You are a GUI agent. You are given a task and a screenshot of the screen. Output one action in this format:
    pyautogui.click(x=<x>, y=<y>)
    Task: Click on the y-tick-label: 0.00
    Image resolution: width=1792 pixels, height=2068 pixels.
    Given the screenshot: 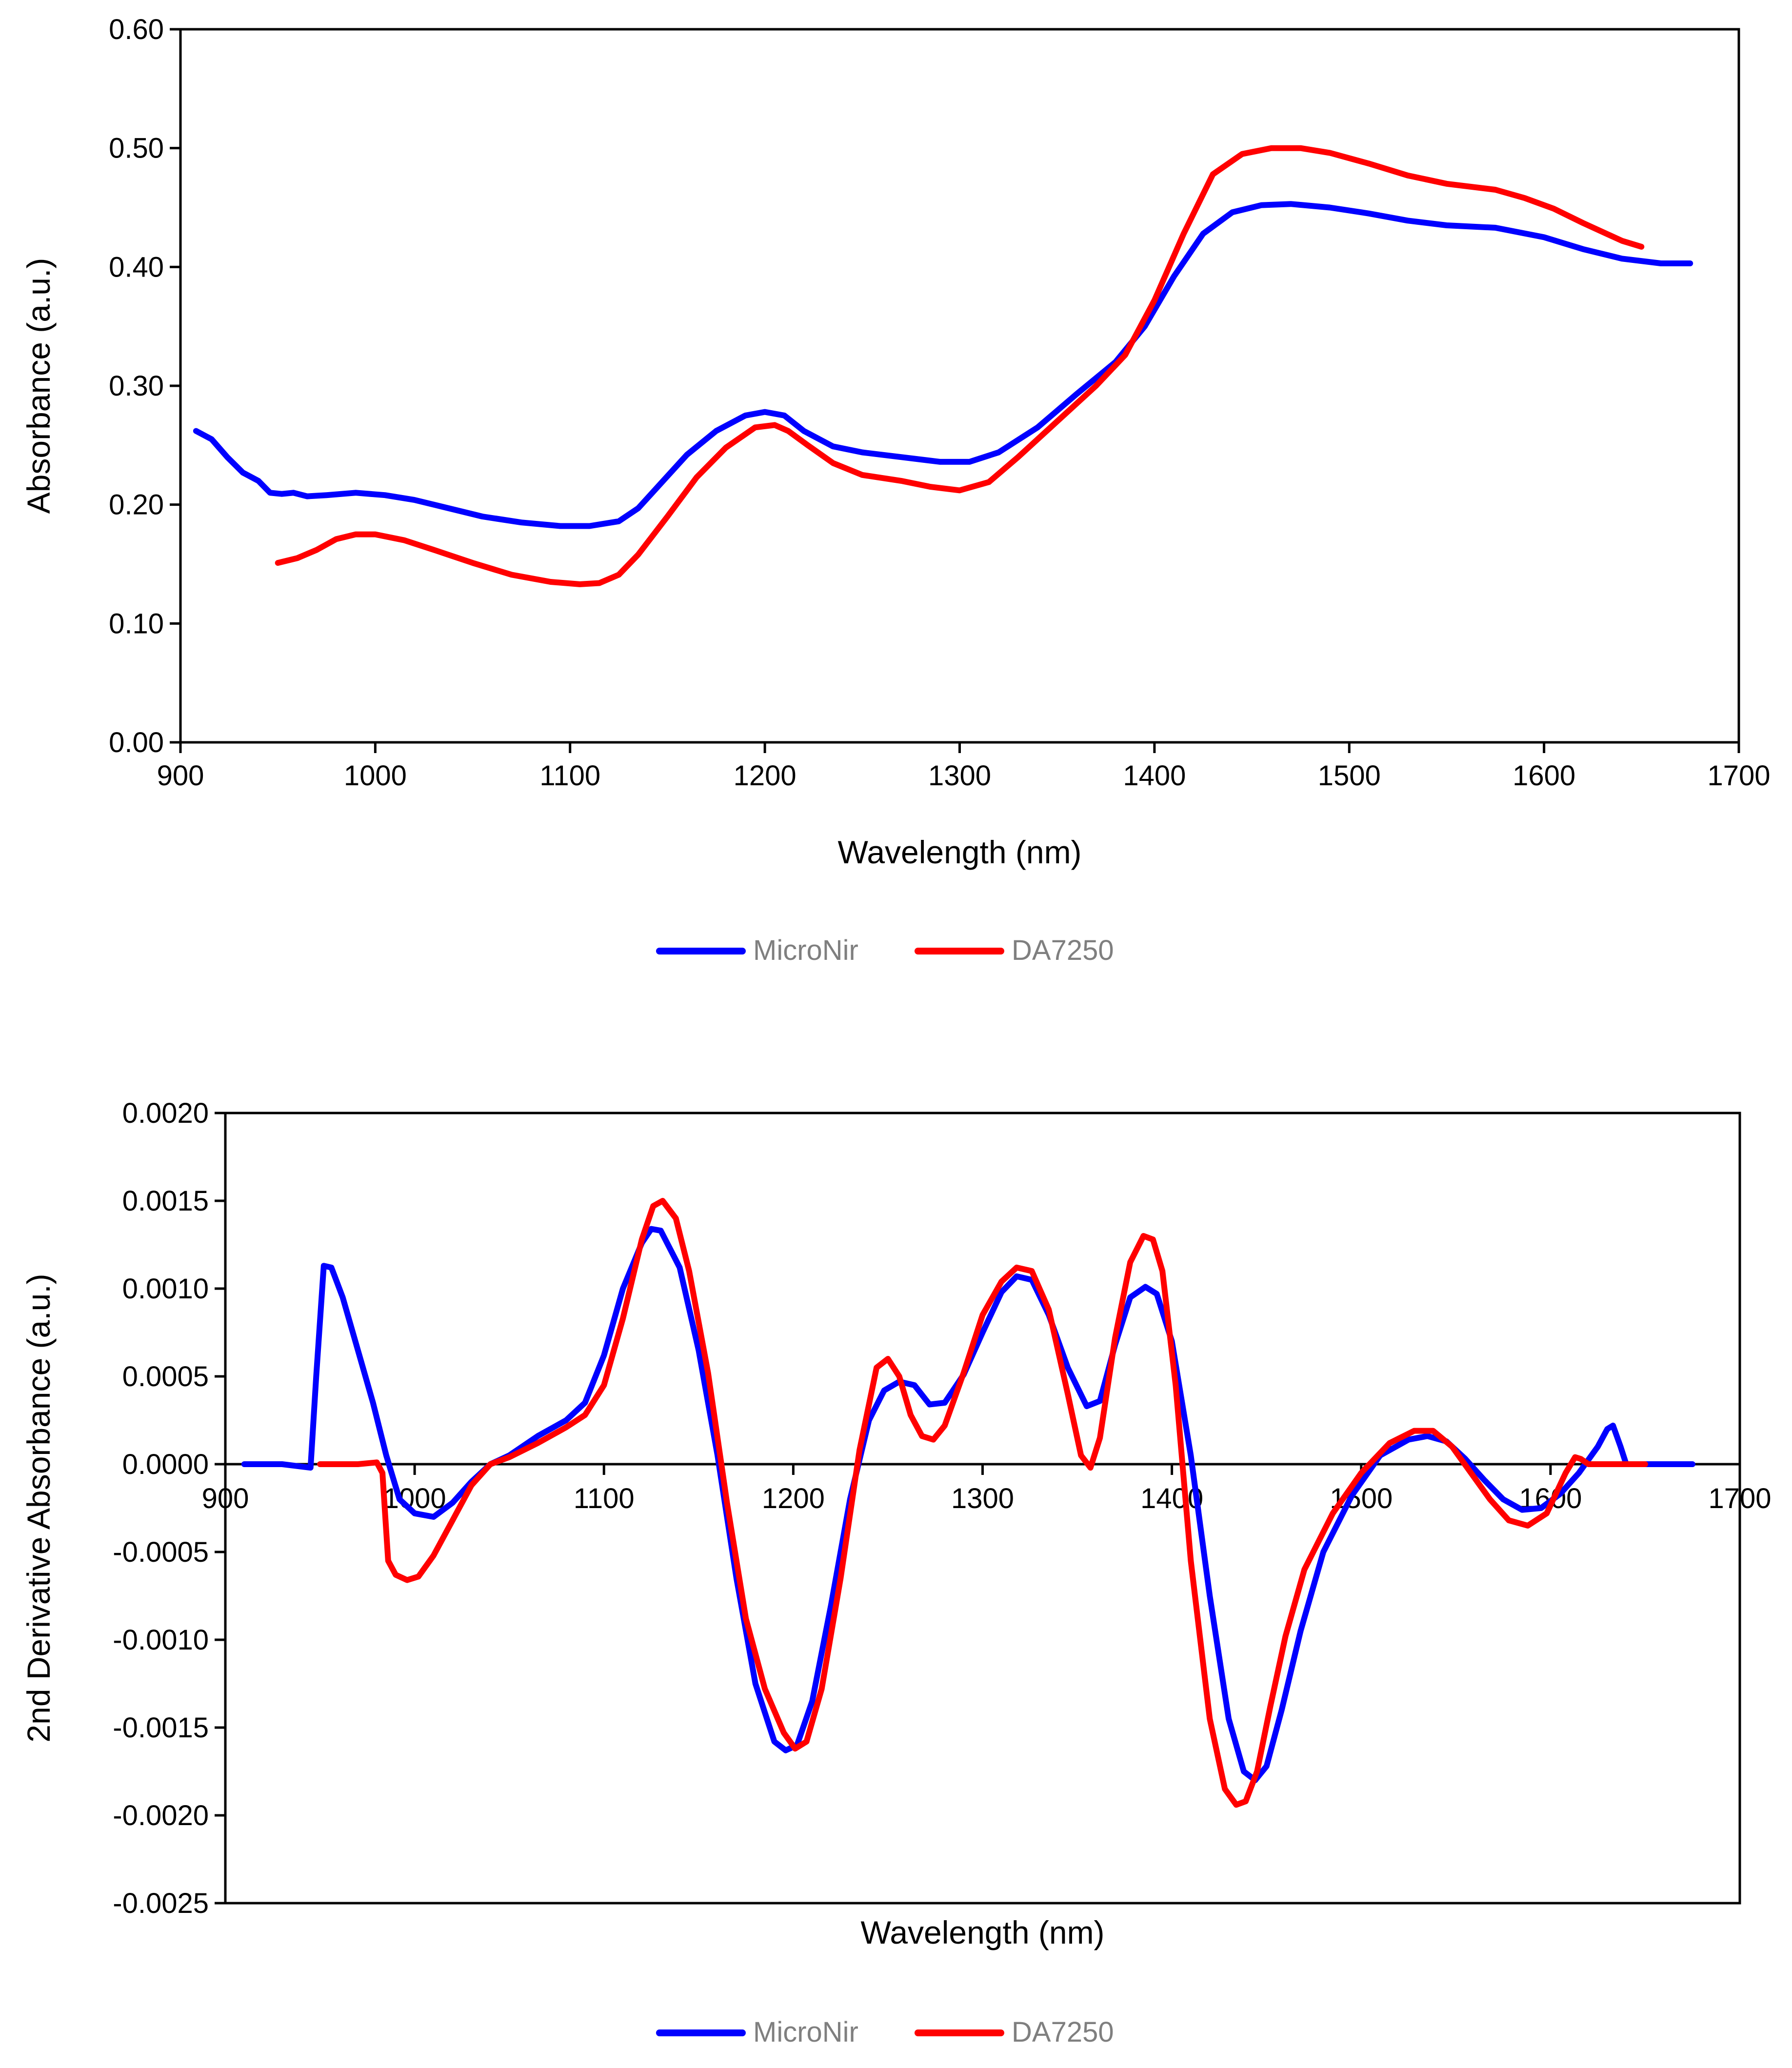 What is the action you would take?
    pyautogui.click(x=136, y=742)
    